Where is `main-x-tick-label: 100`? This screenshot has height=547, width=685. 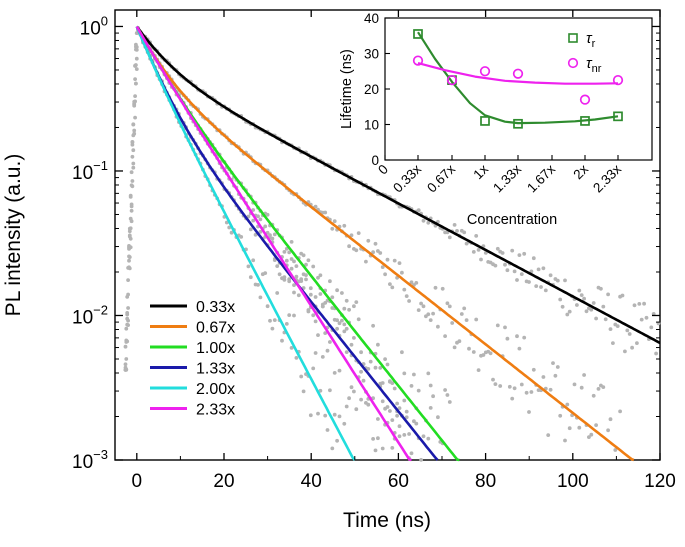 main-x-tick-label: 100 is located at coordinates (573, 481).